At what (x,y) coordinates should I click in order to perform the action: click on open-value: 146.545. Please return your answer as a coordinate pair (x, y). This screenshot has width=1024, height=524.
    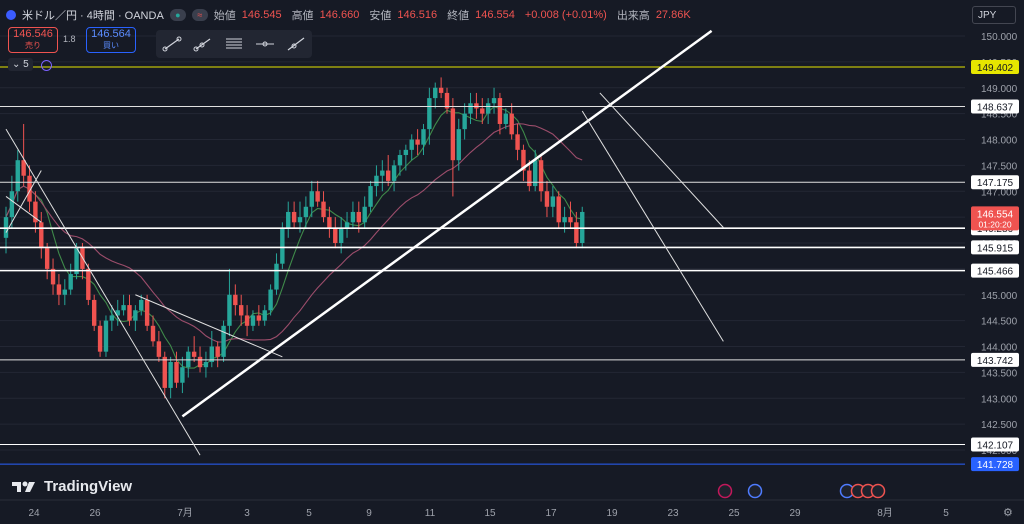
    Looking at the image, I should click on (261, 15).